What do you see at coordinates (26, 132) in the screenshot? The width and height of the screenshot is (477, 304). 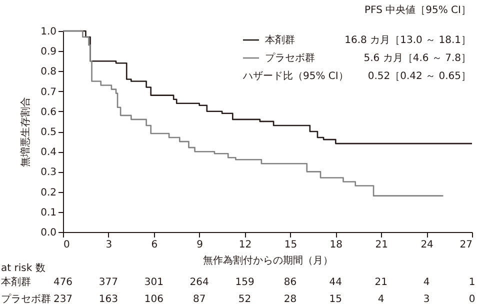 I see `y-axis-title: 無増悪生存割合` at bounding box center [26, 132].